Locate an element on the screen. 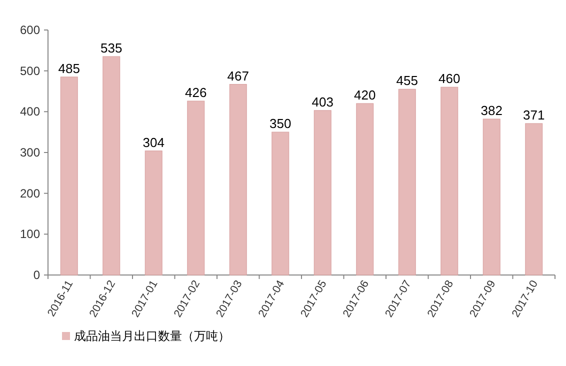 The height and width of the screenshot is (366, 566). legend-label: 成品油当月出口数量（万吨） is located at coordinates (152, 336).